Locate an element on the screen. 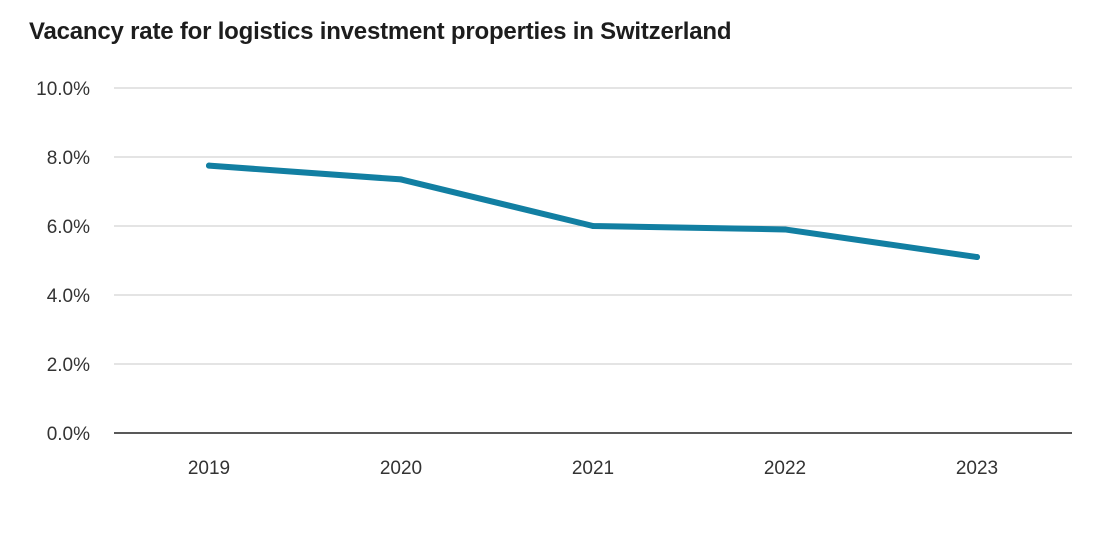 This screenshot has height=542, width=1097. y-tick-label: 6.0% is located at coordinates (68, 227).